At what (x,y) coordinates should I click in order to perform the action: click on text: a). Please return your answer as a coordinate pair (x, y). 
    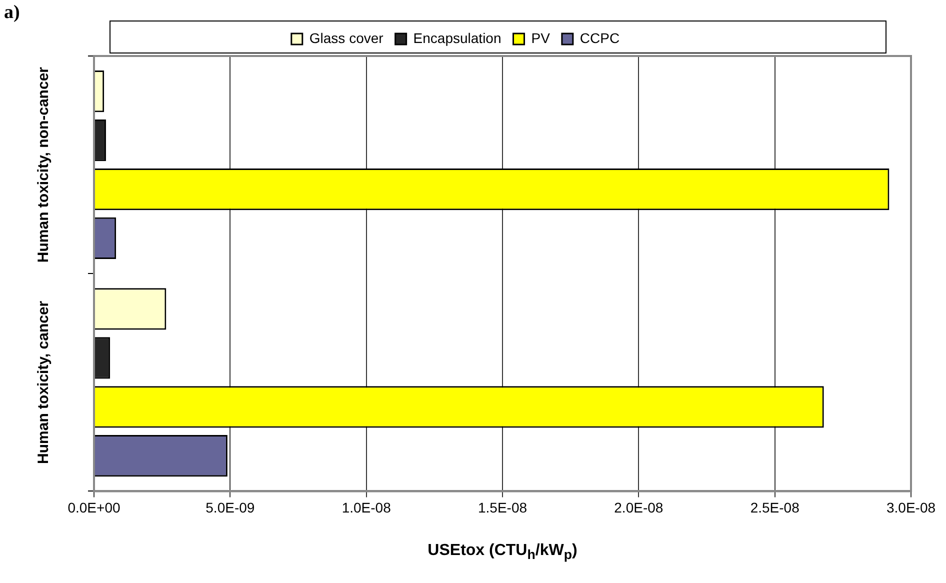
    Looking at the image, I should click on (12, 13).